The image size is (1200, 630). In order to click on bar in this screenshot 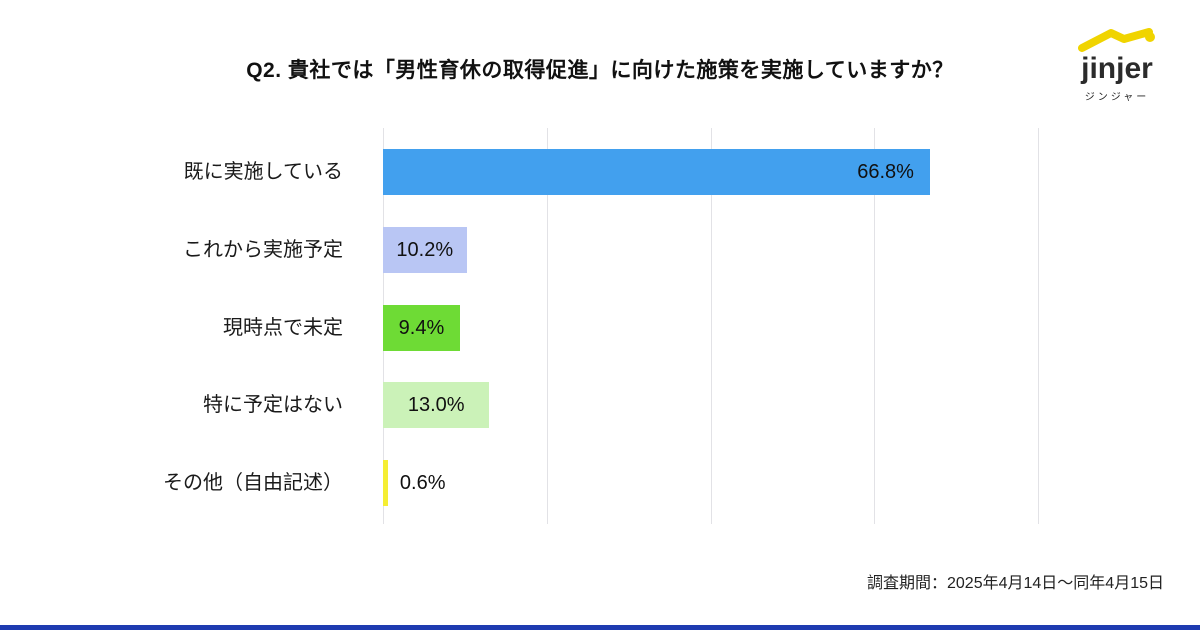, I will do `click(385, 483)`.